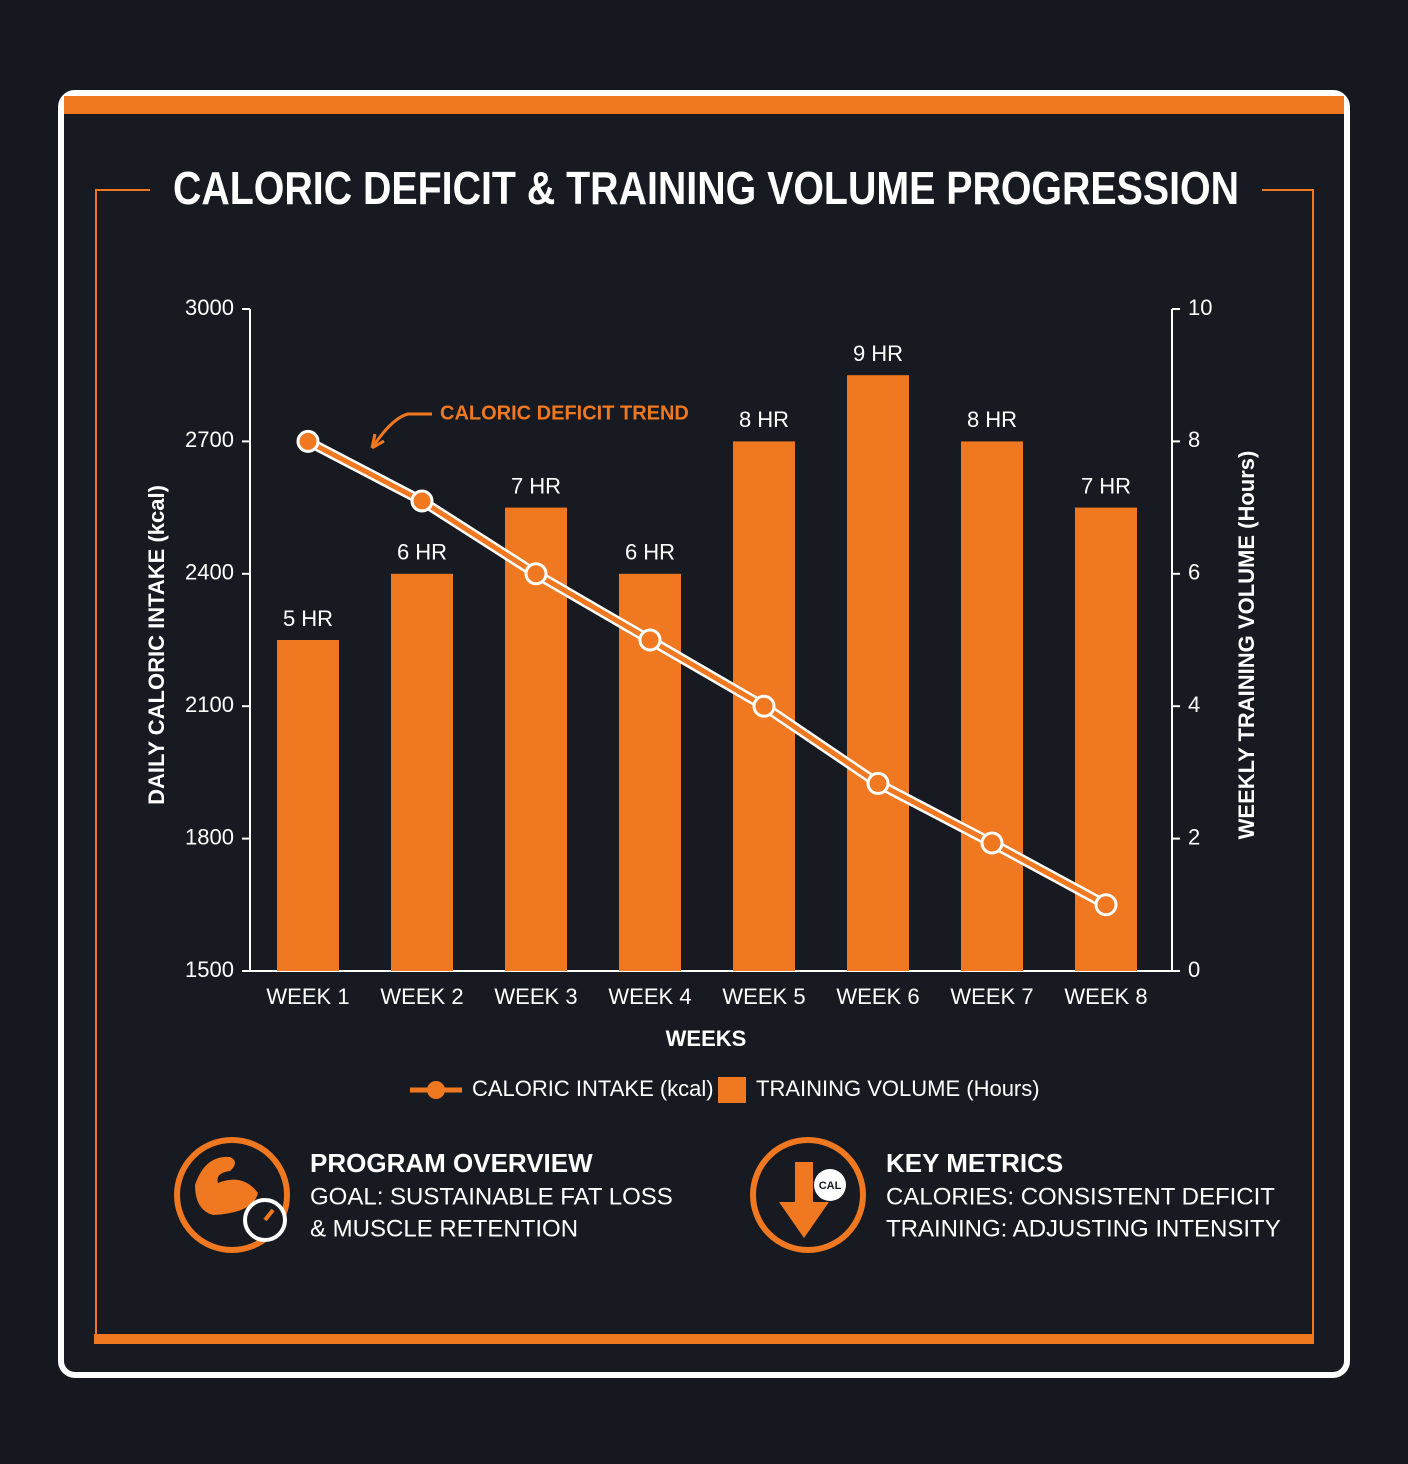 This screenshot has width=1408, height=1464. What do you see at coordinates (232, 1195) in the screenshot?
I see `icon-muscle` at bounding box center [232, 1195].